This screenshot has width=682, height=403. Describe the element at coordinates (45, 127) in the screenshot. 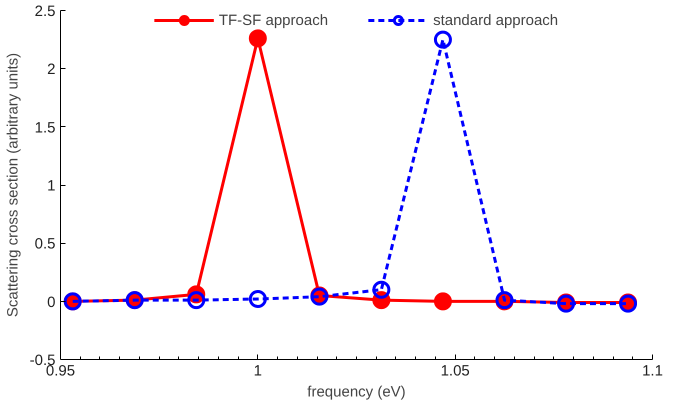

I see `y-tick-label: 1.5` at that location.